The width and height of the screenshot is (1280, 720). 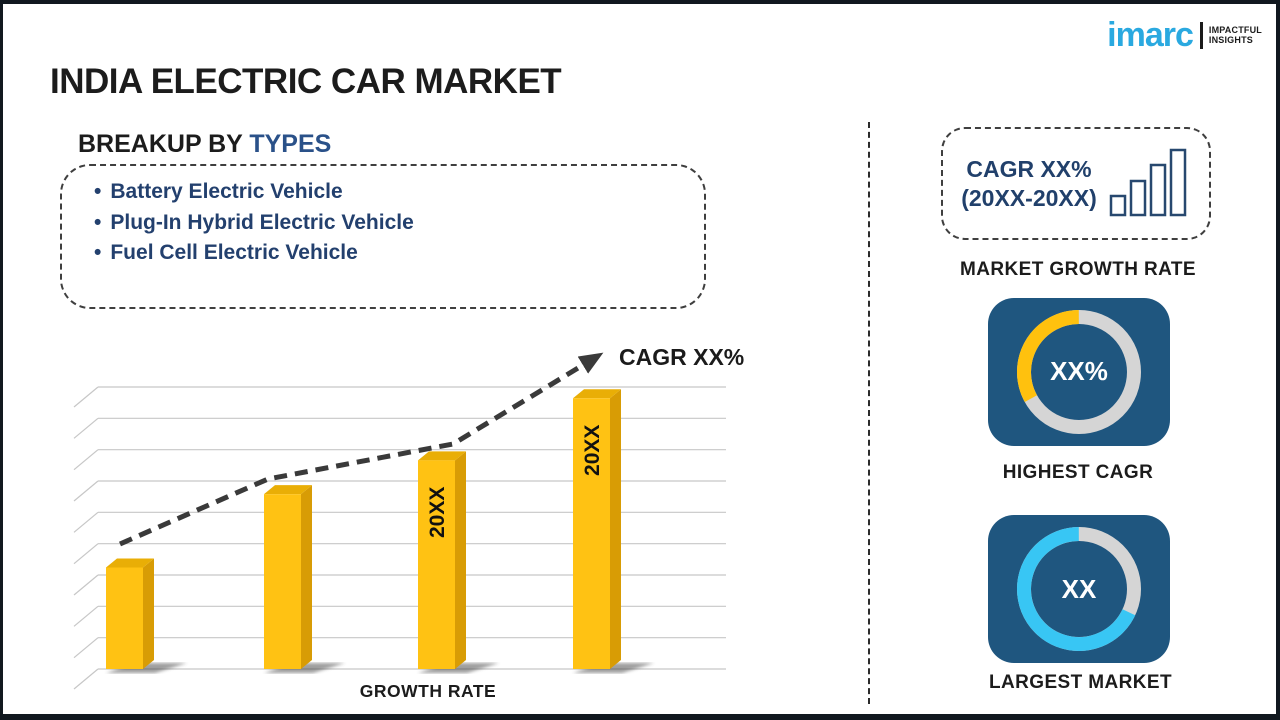 What do you see at coordinates (1150, 35) in the screenshot?
I see `imarc-logo-wordmark: imarc` at bounding box center [1150, 35].